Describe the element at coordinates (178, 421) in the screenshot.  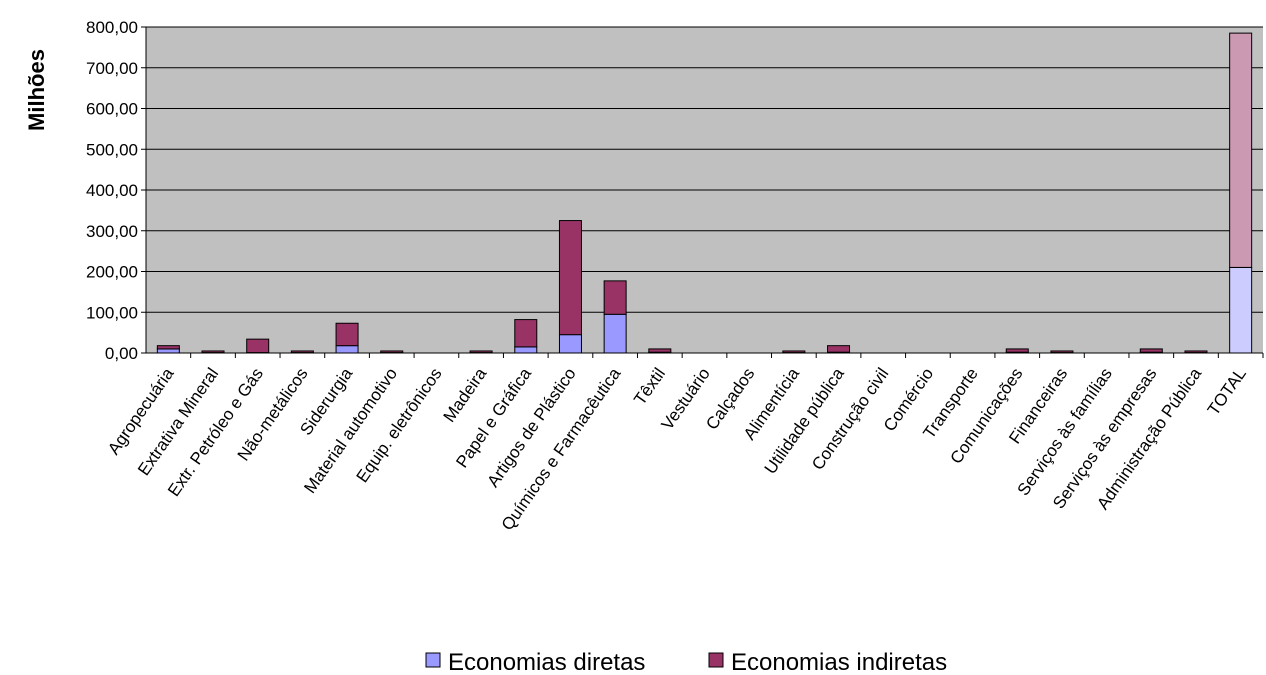
I see `category-label: Extrativa Mineral` at that location.